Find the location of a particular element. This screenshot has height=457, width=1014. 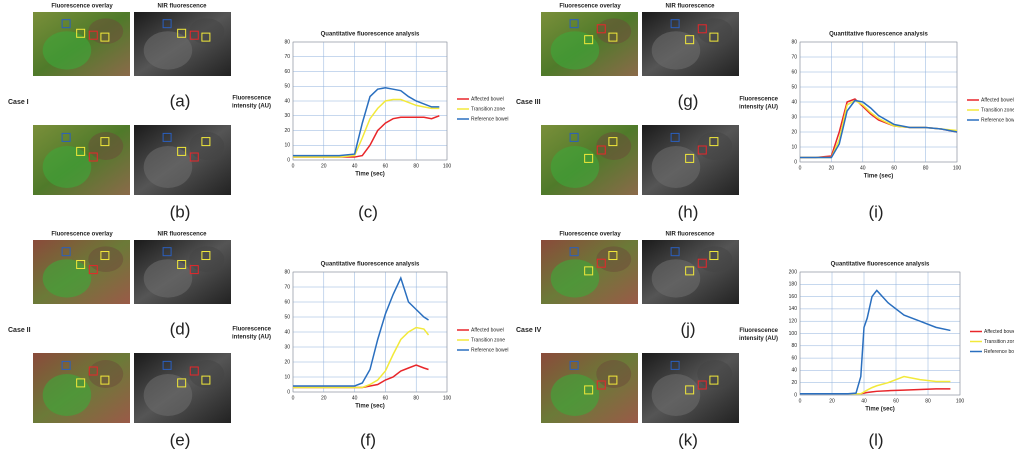

panel-label: (h) is located at coordinates (688, 211).